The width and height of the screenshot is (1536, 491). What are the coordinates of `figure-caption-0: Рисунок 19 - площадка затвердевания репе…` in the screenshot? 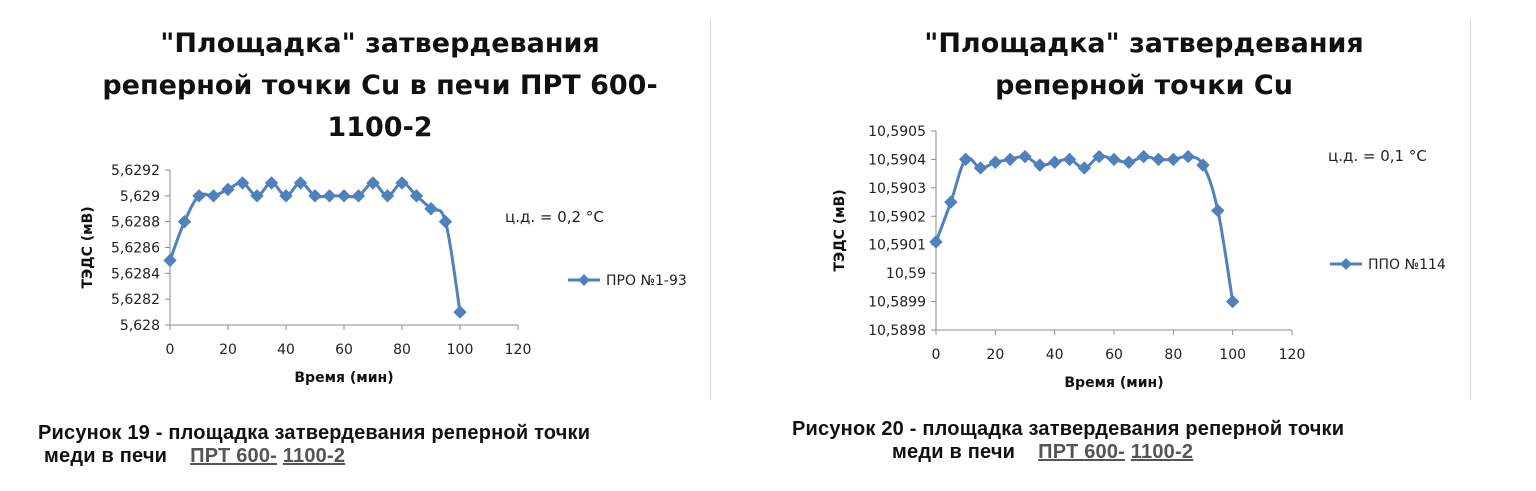 It's located at (314, 445).